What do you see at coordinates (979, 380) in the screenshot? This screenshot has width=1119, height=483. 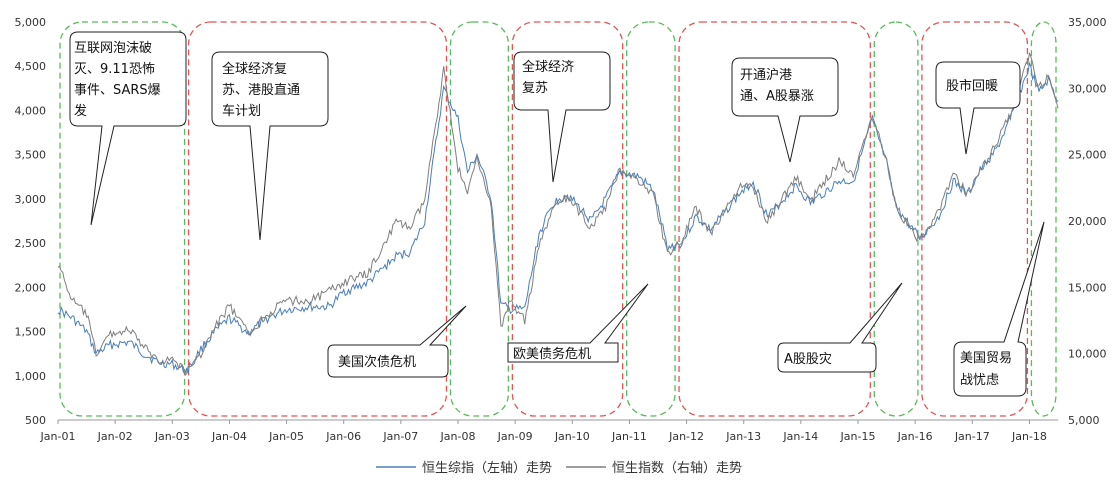 I see `annotation-line: 战忧虑` at bounding box center [979, 380].